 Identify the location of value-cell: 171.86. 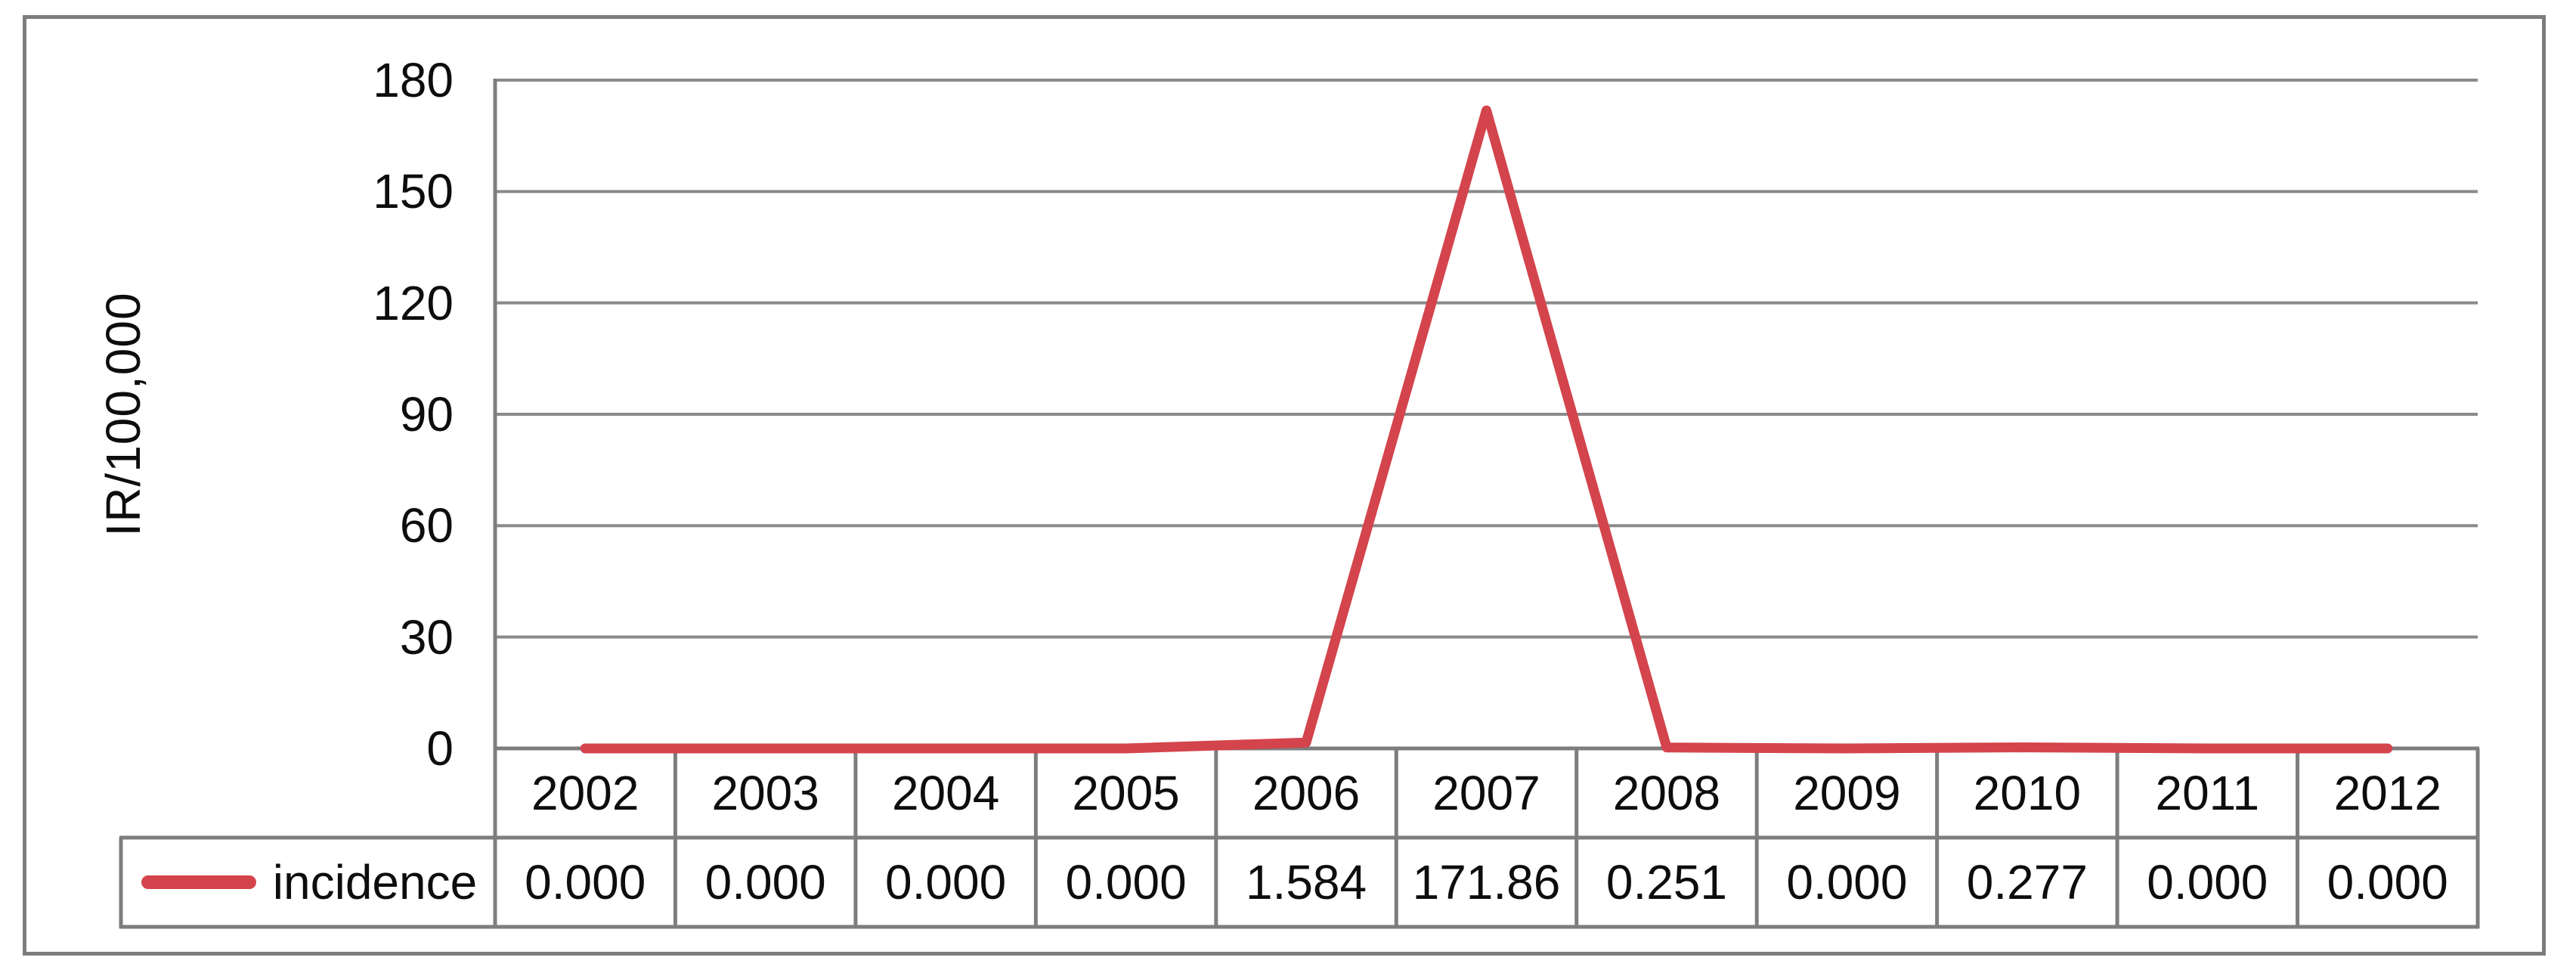
(1486, 882).